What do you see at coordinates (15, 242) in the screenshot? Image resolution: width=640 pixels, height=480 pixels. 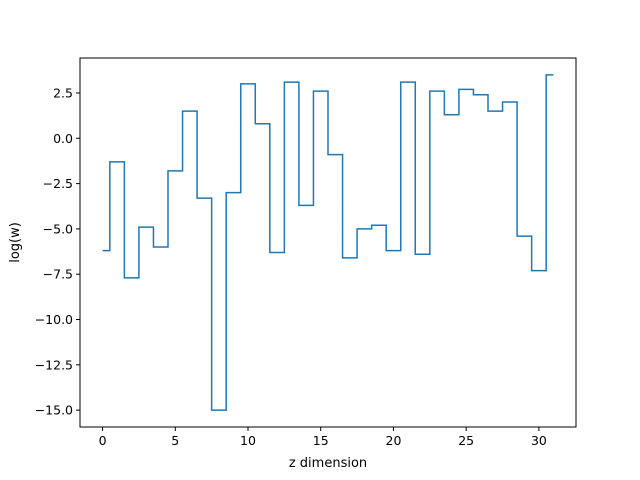 I see `y-axis-label: log(w)` at bounding box center [15, 242].